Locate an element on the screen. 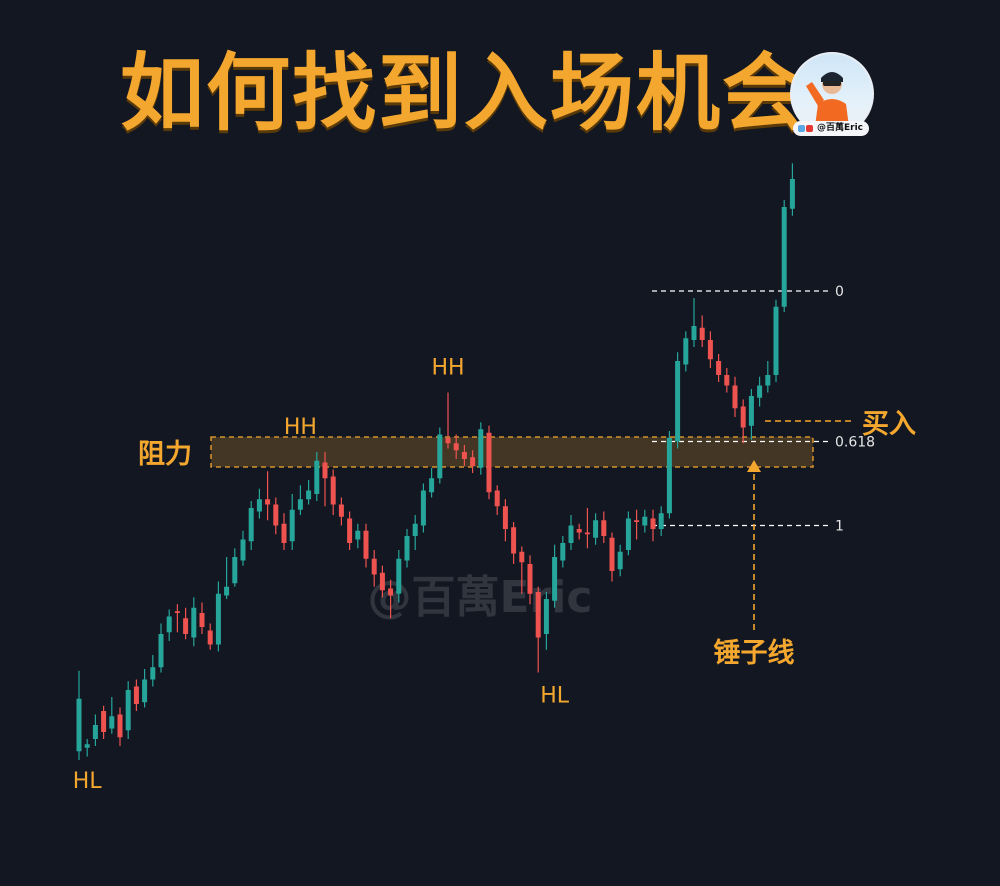 This screenshot has width=1000, height=886. twitter-icon is located at coordinates (801, 128).